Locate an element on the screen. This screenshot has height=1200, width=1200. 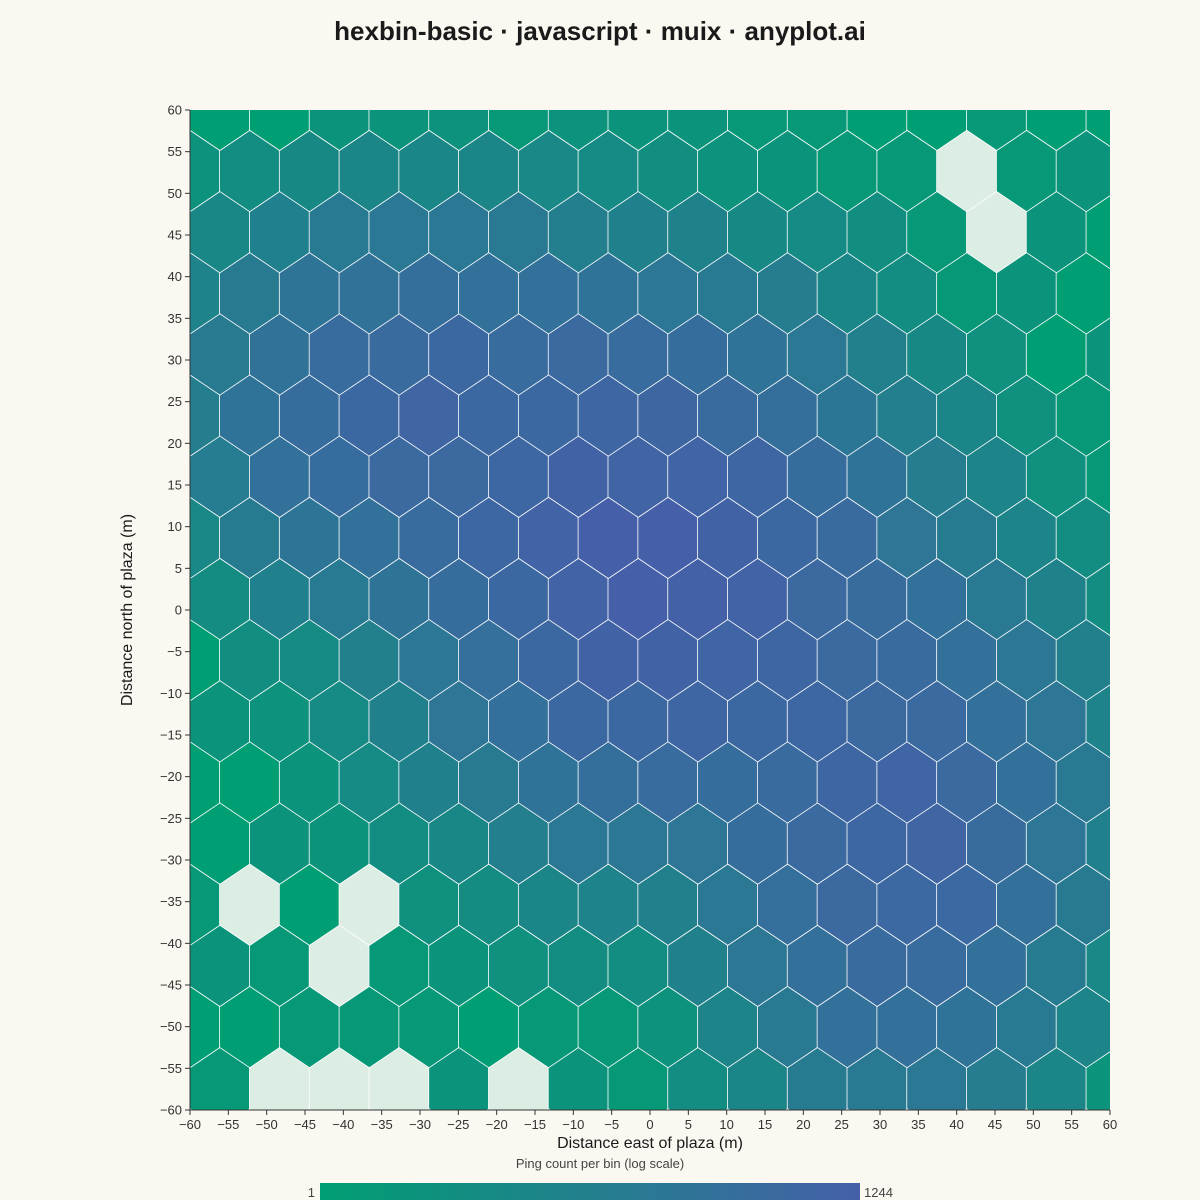
y-tick-label: 50 is located at coordinates (175, 193).